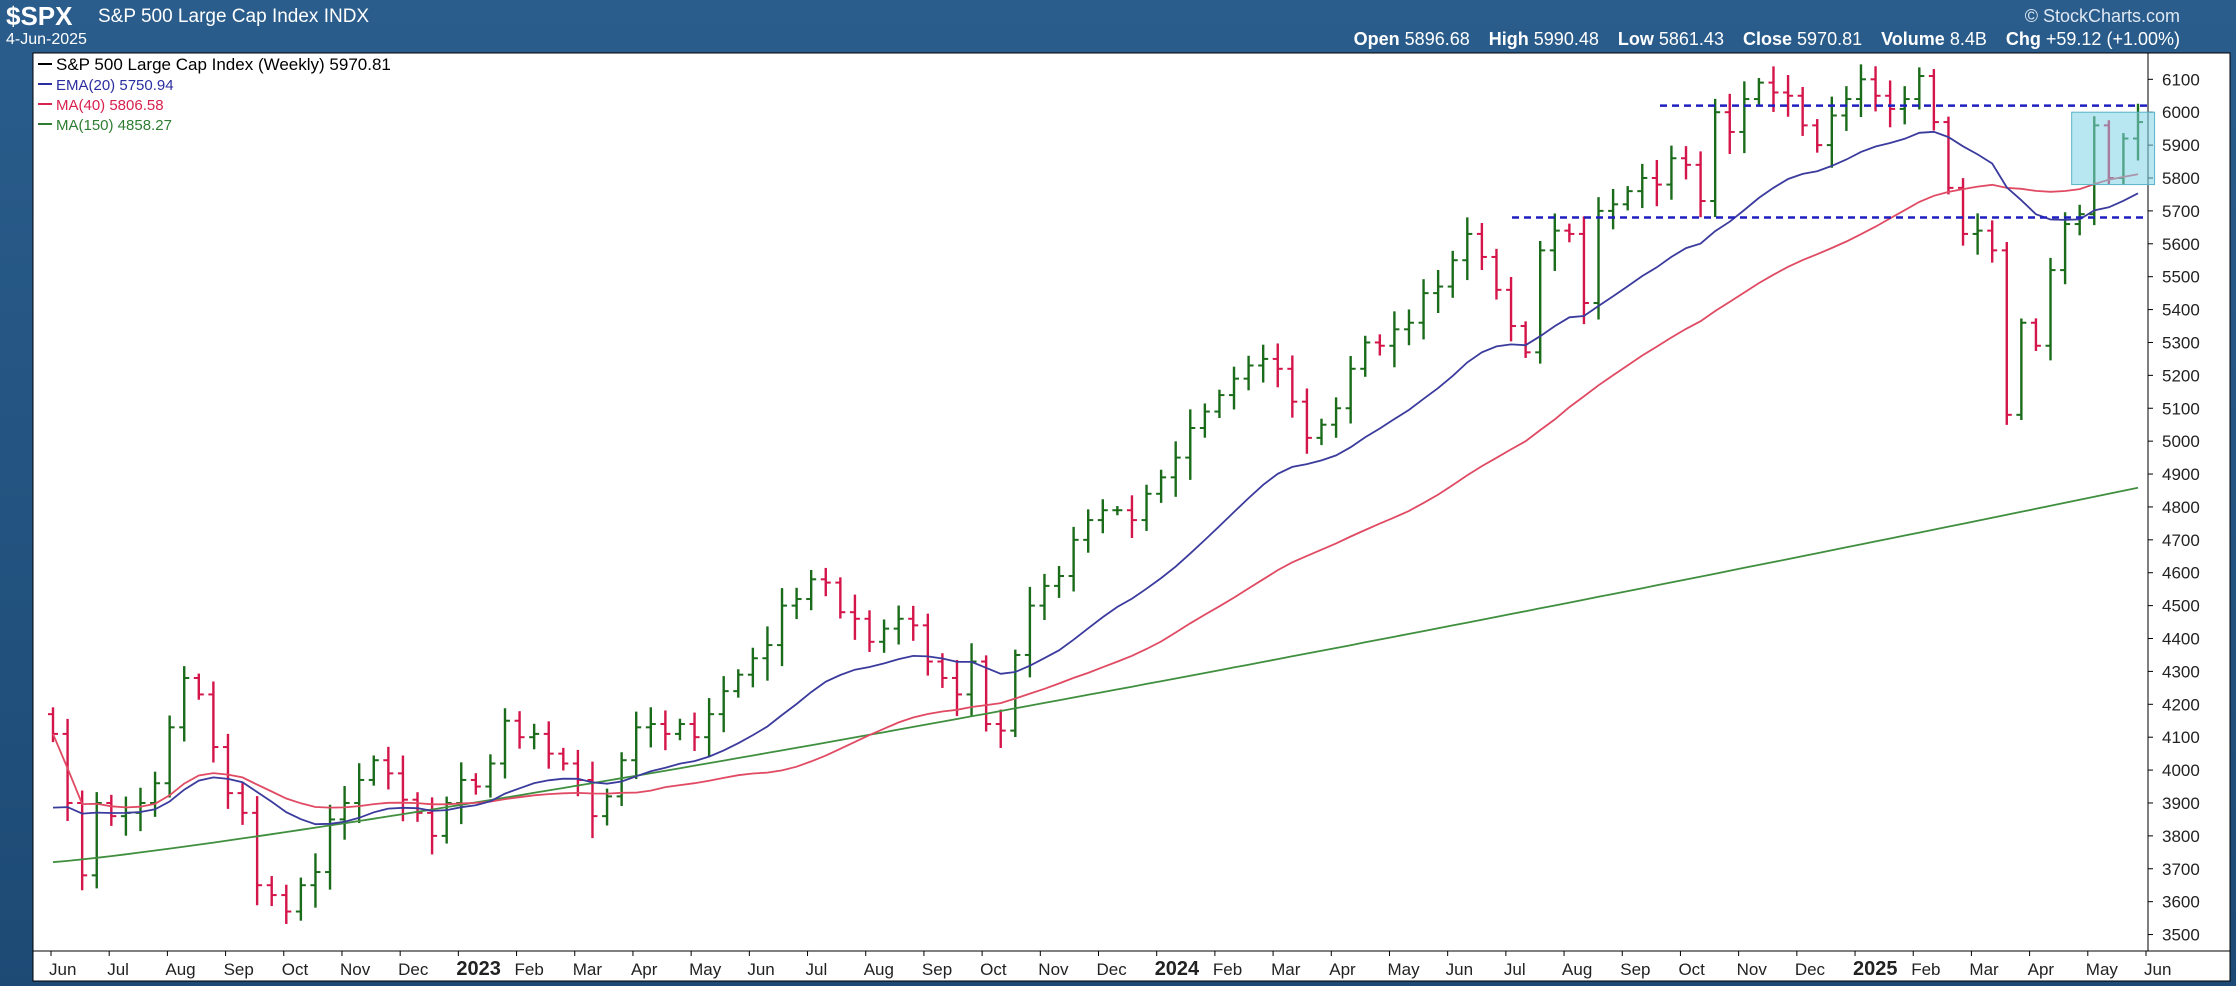  Describe the element at coordinates (1691, 39) in the screenshot. I see `low-value: 5861.43` at that location.